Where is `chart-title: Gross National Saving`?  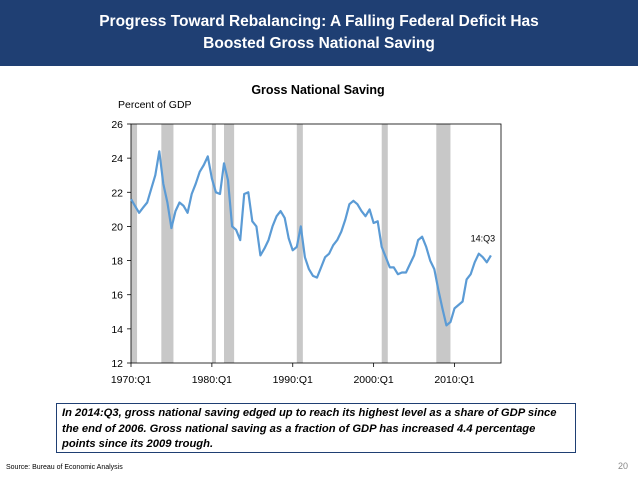 chart-title: Gross National Saving is located at coordinates (317, 90).